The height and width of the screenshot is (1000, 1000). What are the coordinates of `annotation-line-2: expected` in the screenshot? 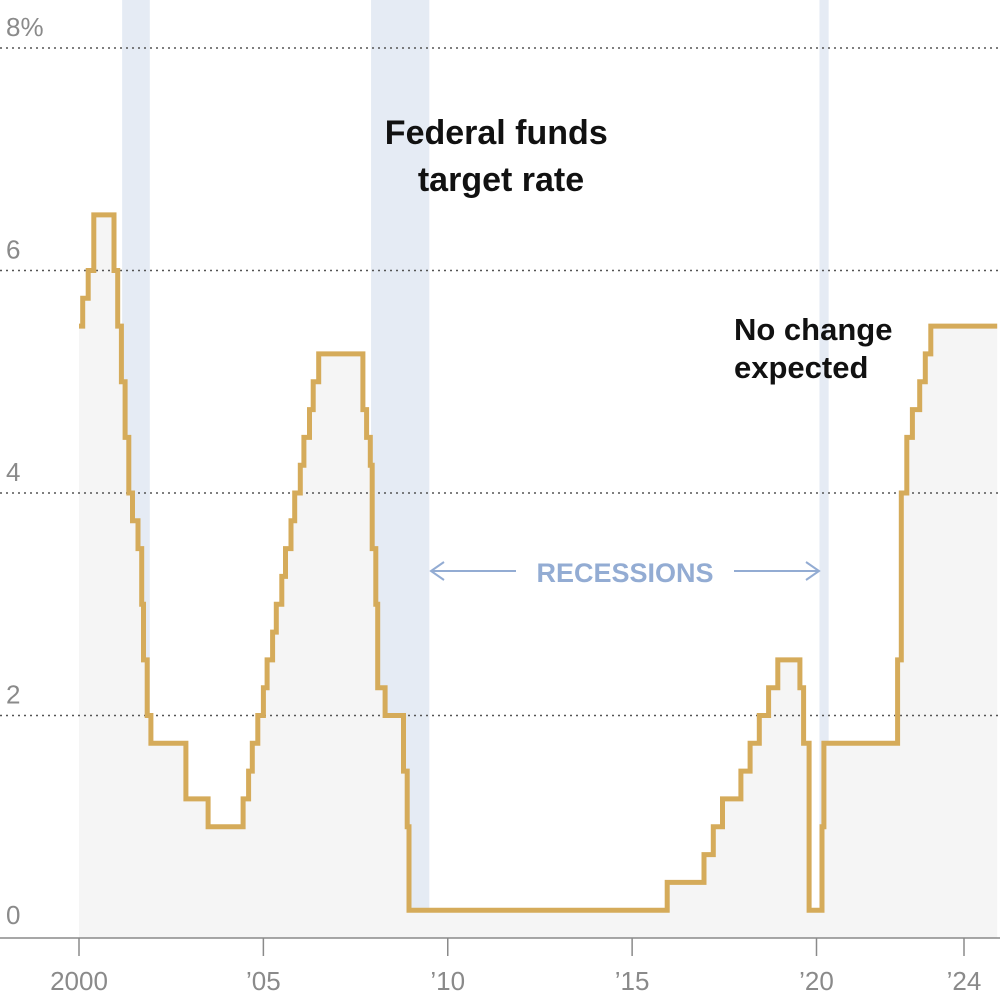 It's located at (801, 367).